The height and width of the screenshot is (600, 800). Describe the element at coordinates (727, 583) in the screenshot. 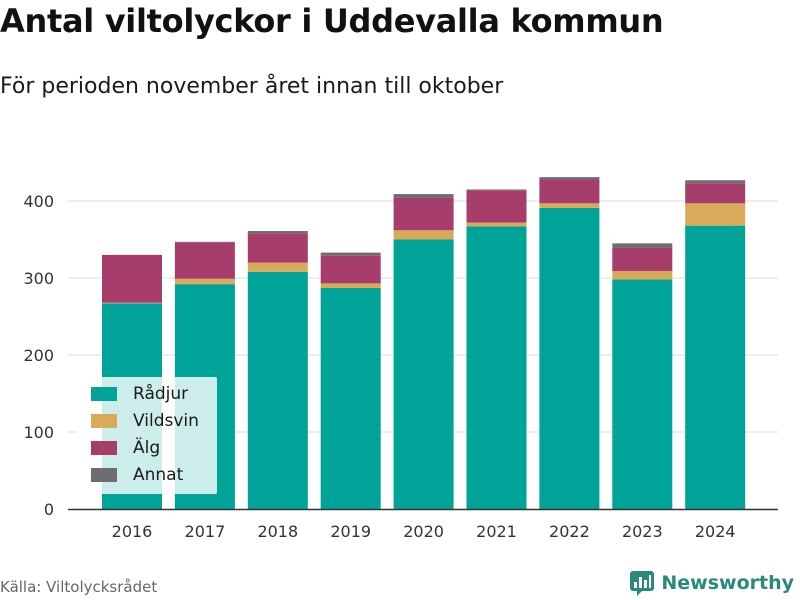

I see `brand-name: Newsworthy` at that location.